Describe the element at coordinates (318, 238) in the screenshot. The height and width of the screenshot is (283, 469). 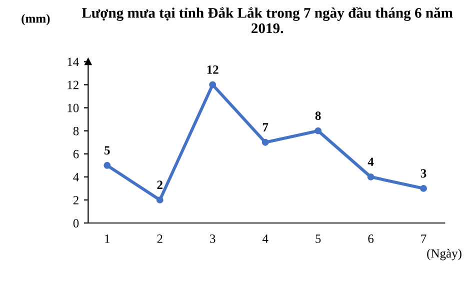
I see `x-tick-label: 5` at that location.